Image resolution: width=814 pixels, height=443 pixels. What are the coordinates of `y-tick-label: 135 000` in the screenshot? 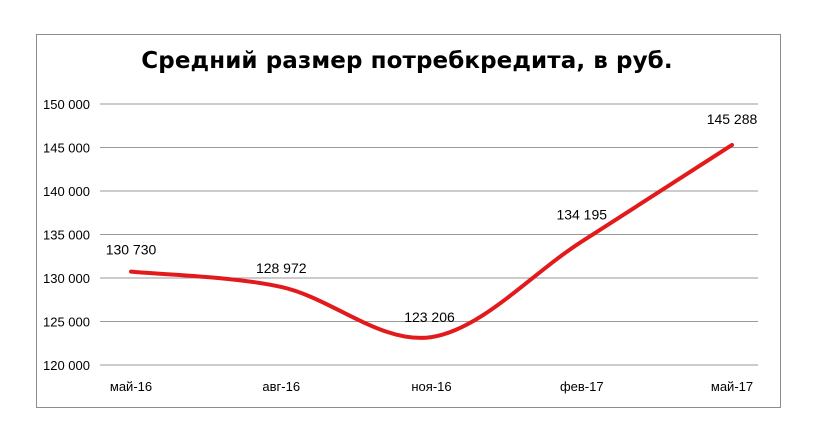 It's located at (66, 235).